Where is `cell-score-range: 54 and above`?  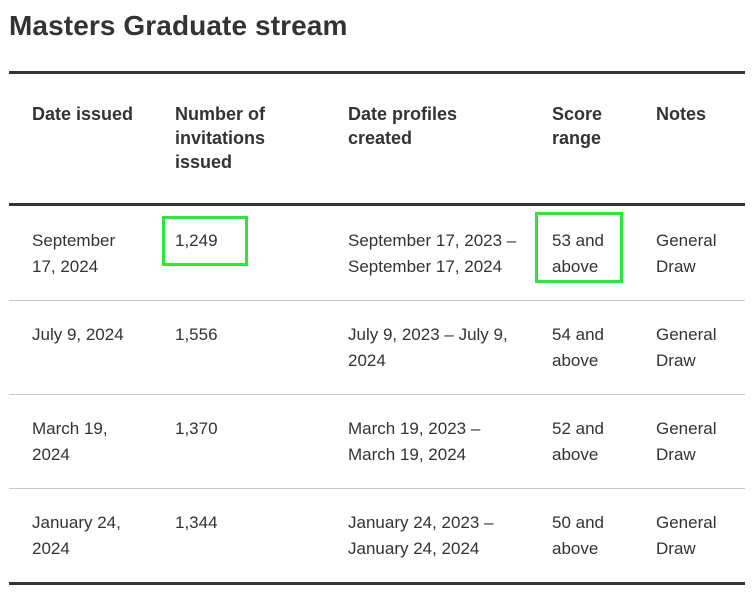
cell-score-range: 54 and above is located at coordinates (578, 347).